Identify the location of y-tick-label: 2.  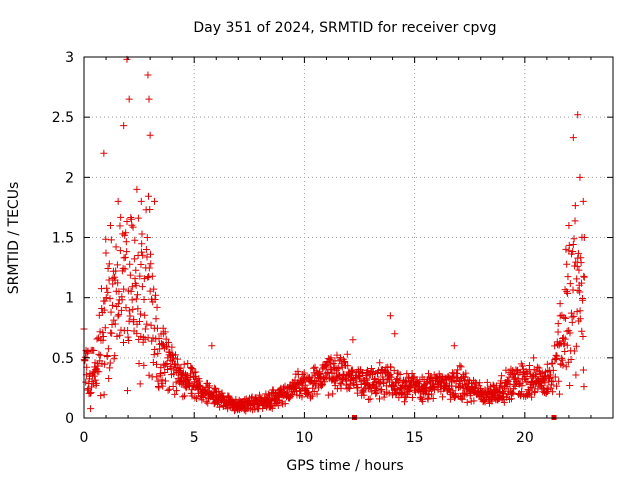
(69, 178).